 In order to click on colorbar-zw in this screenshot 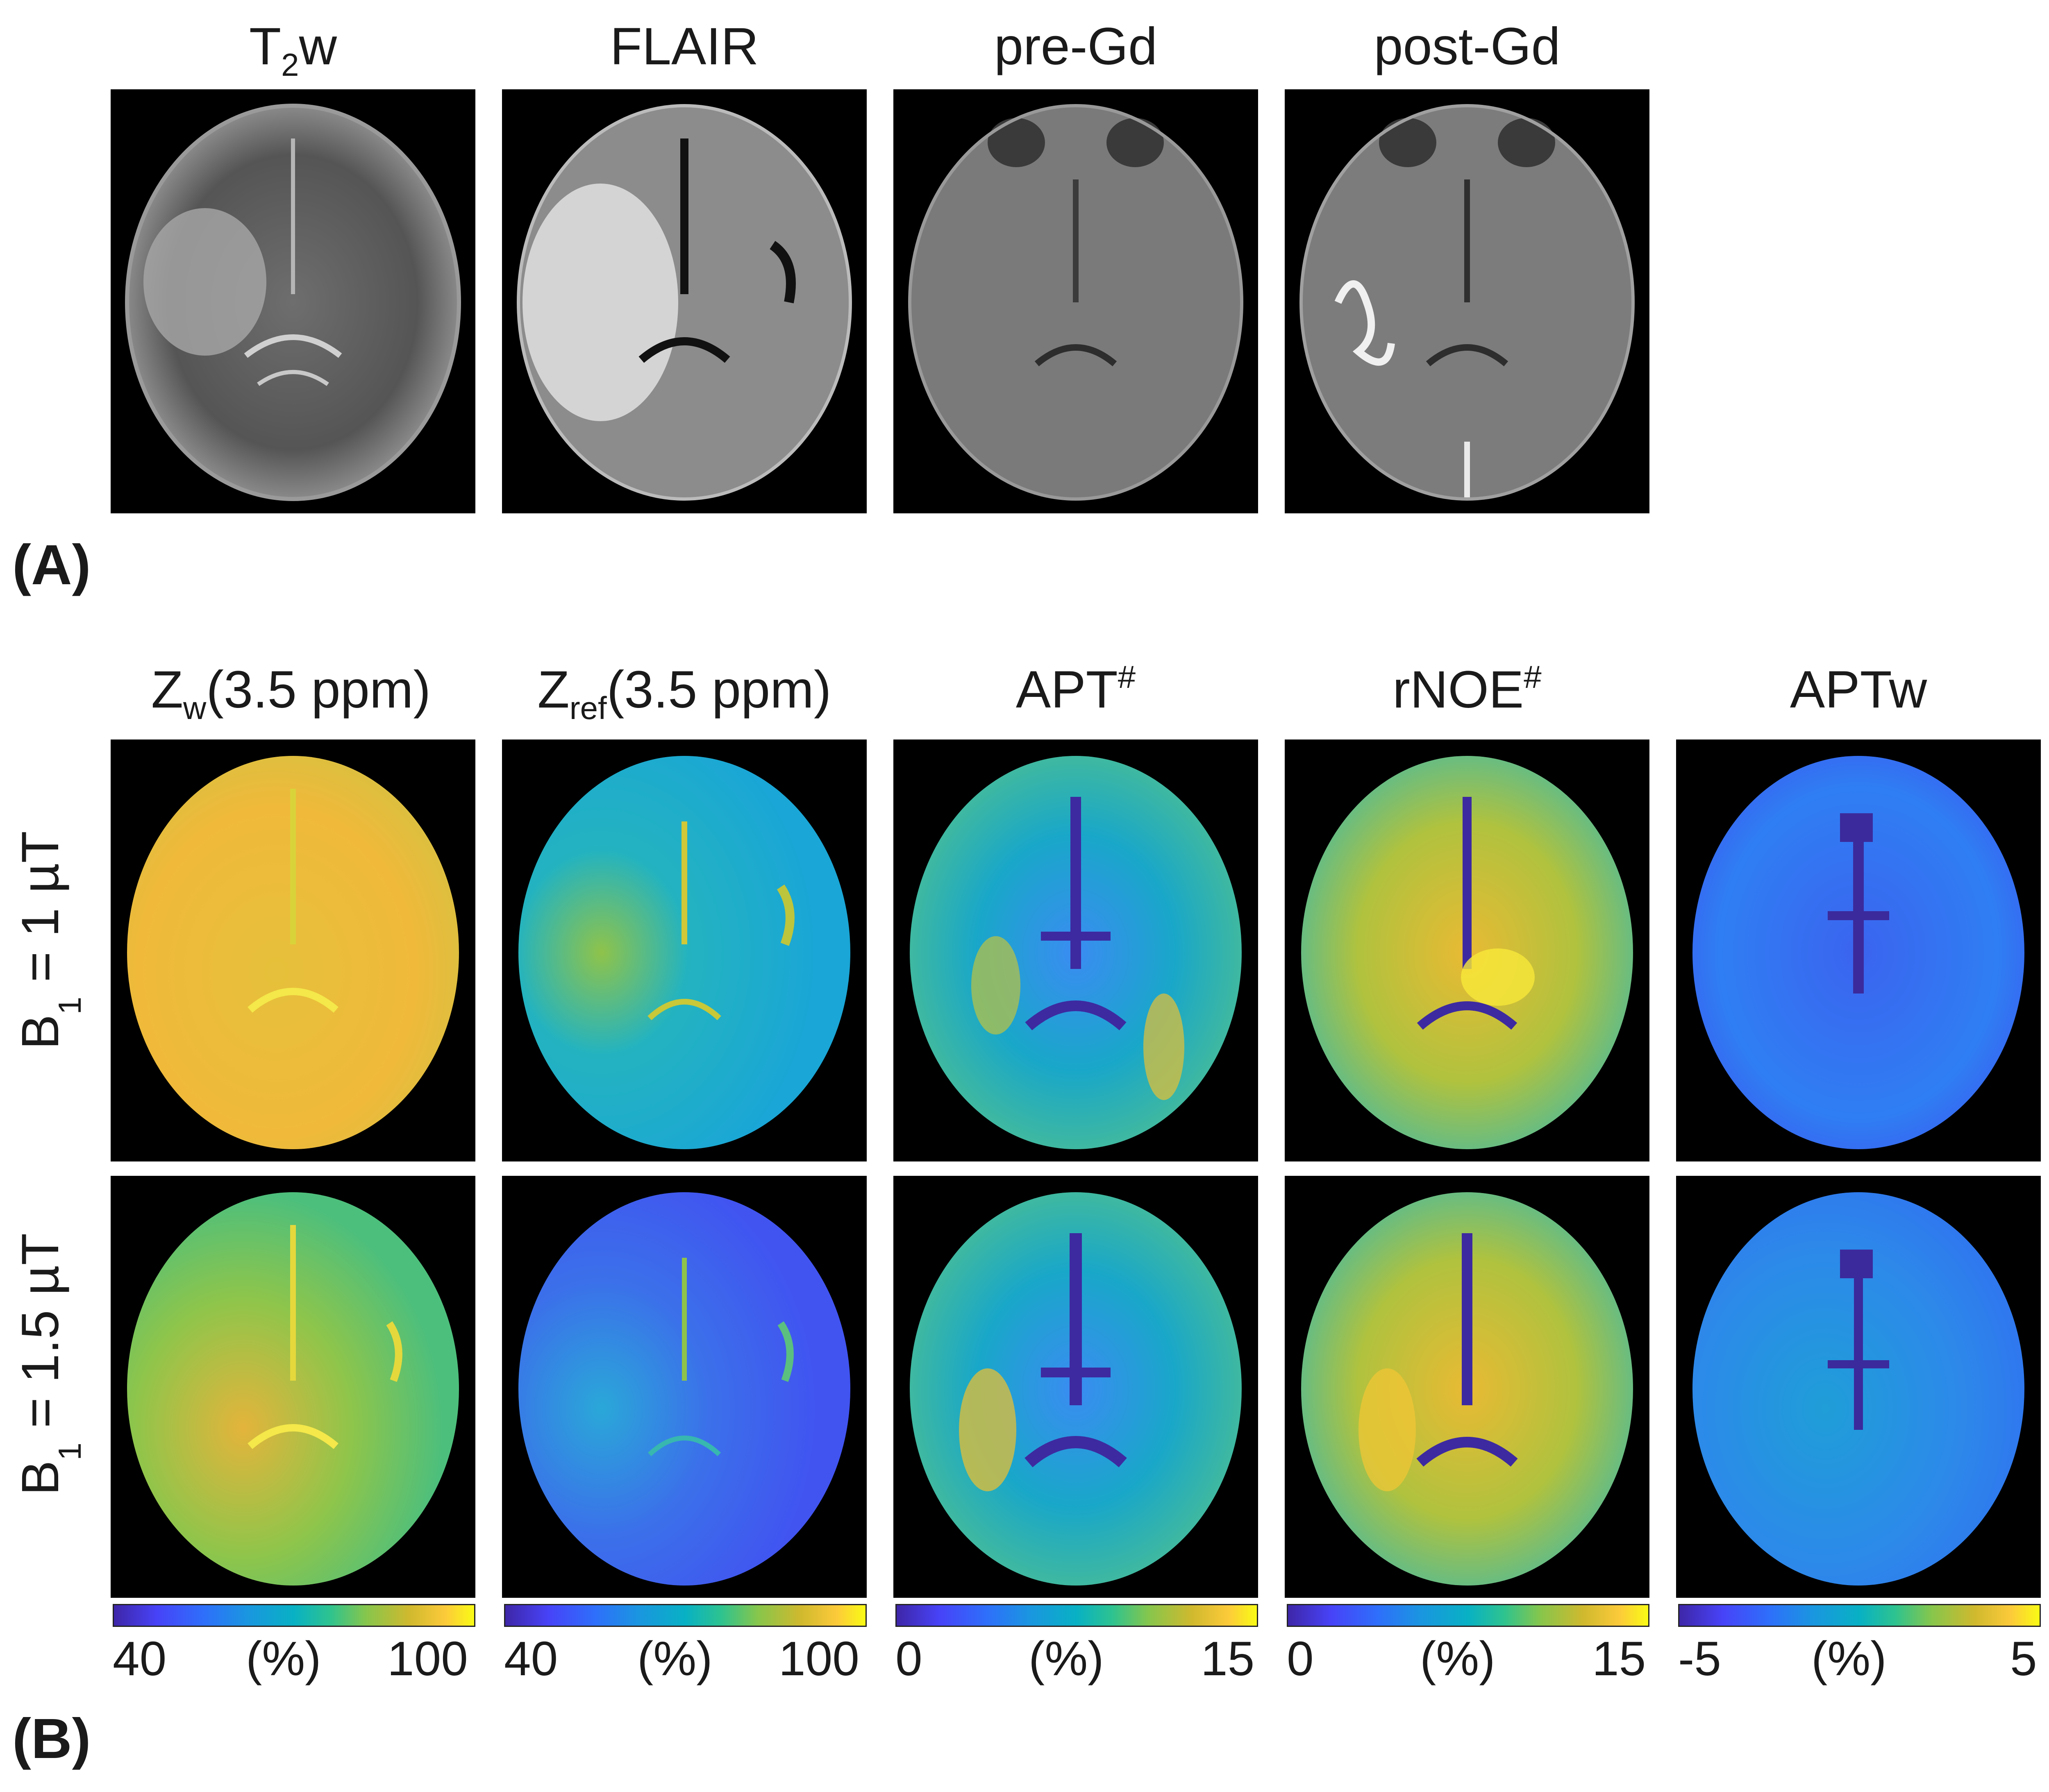, I will do `click(294, 1615)`.